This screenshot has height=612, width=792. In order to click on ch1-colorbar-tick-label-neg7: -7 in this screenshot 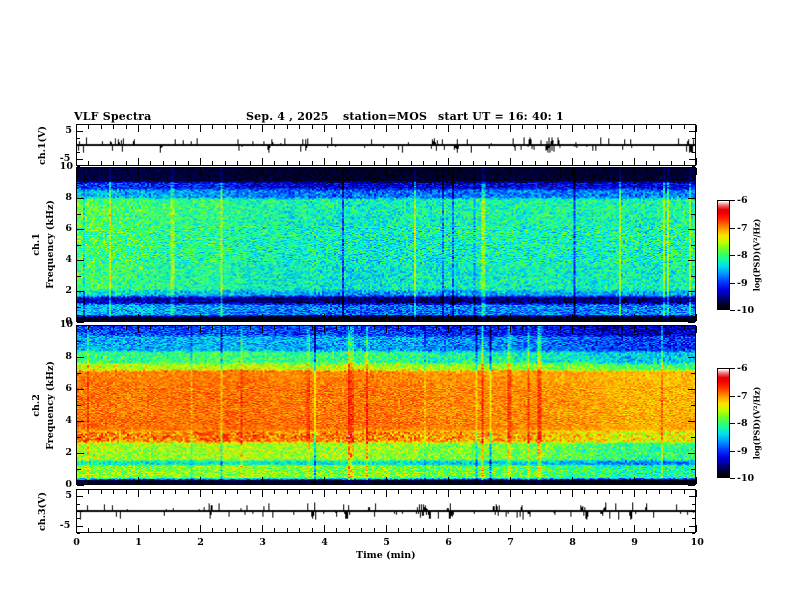, I will do `click(742, 228)`.